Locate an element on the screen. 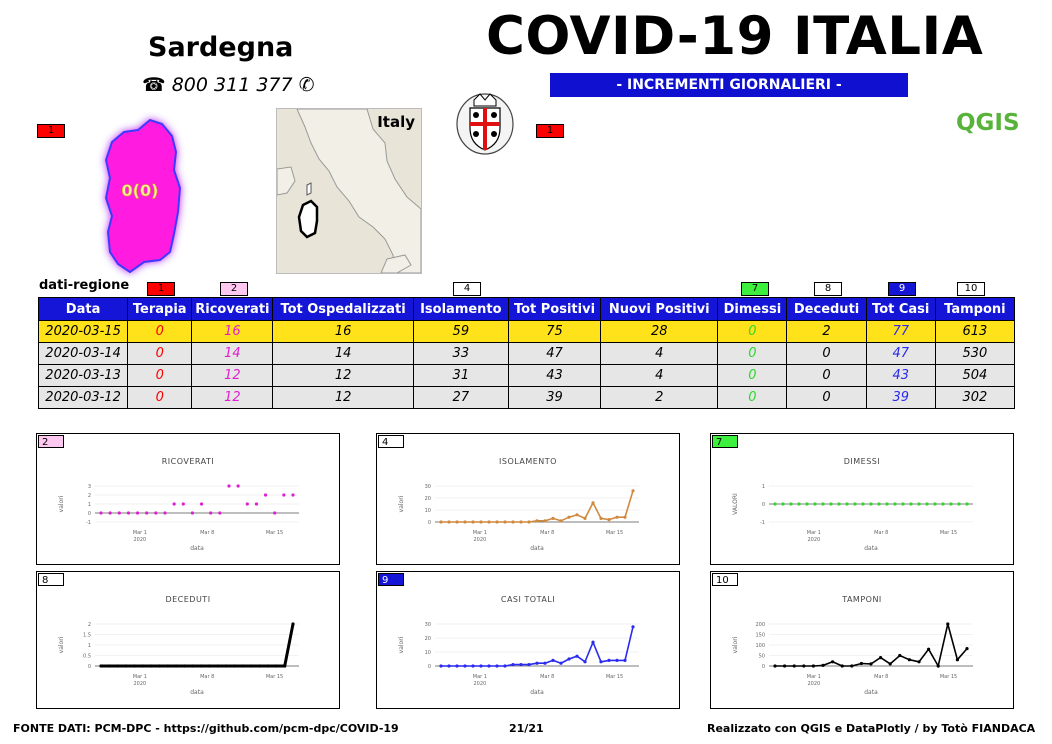 This screenshot has width=1052, height=744. footer-page-number: 21/21 is located at coordinates (526, 728).